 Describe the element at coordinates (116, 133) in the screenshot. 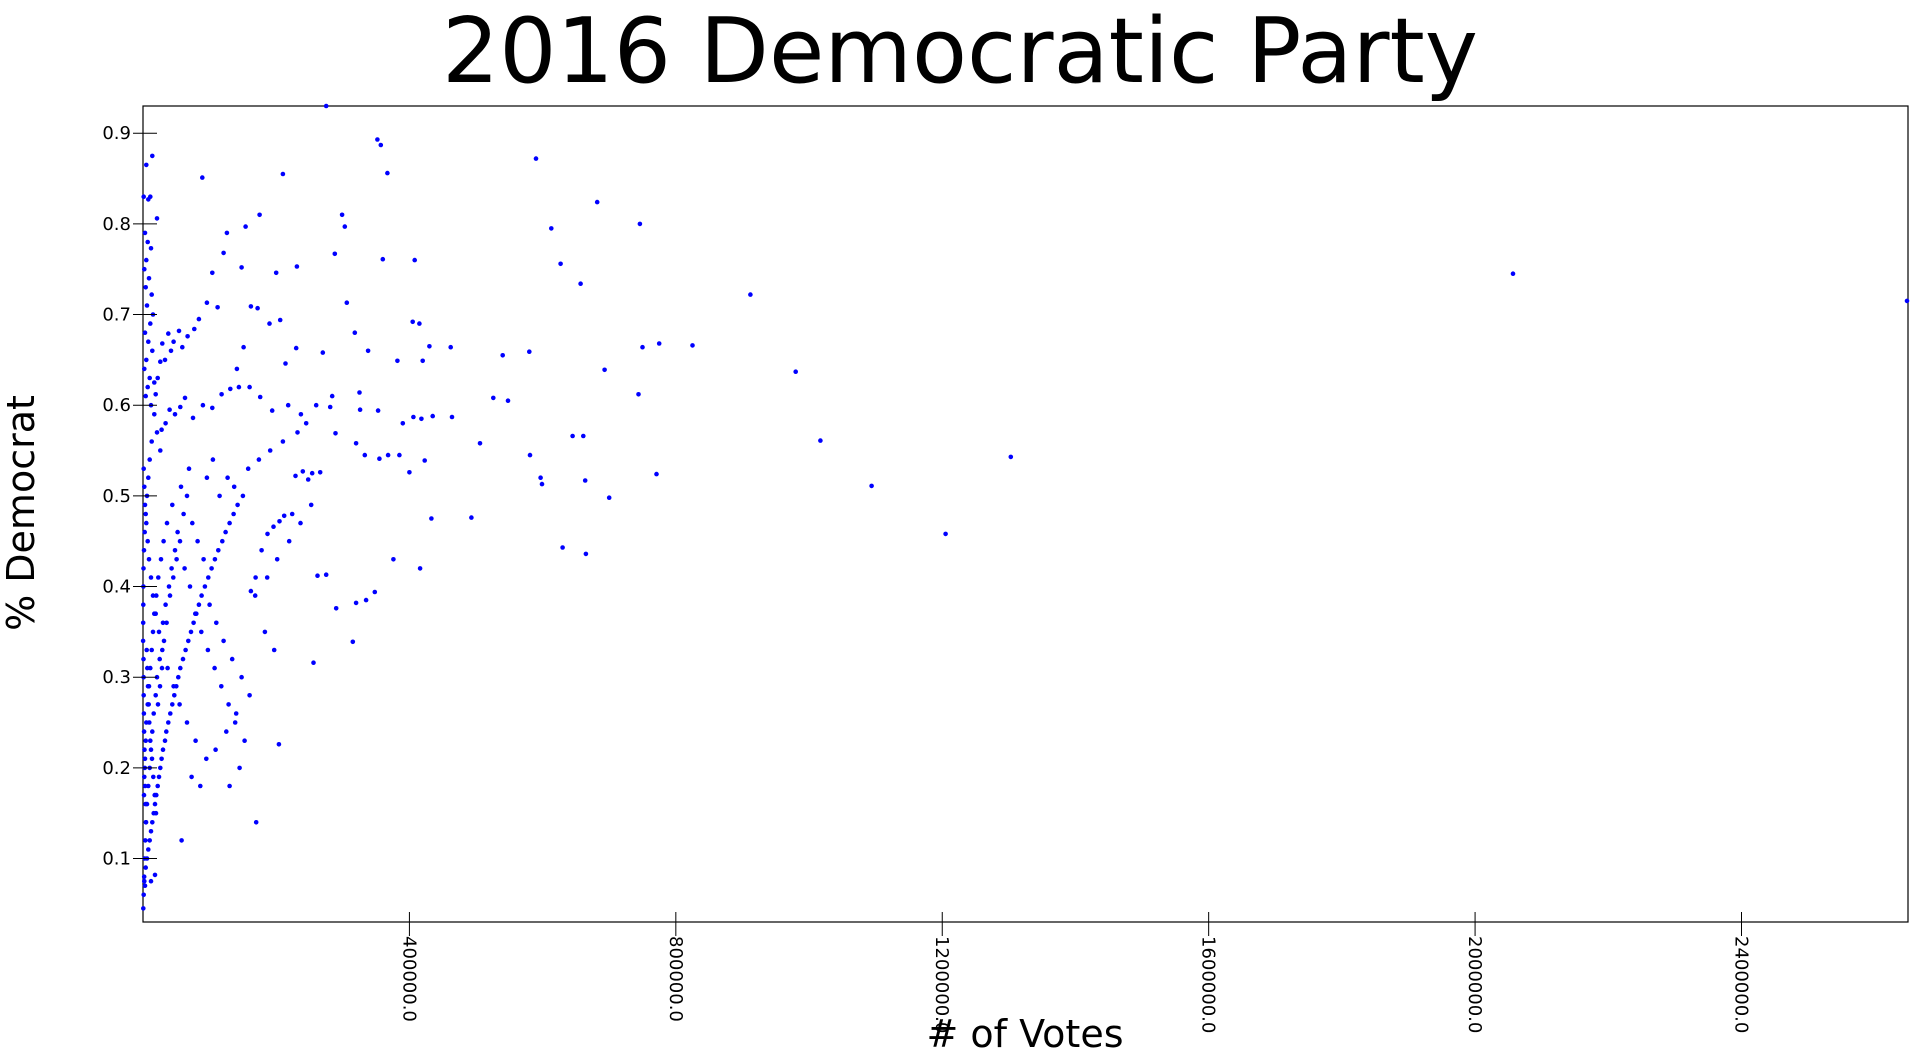

I see `y-tick-label: 0.9` at that location.